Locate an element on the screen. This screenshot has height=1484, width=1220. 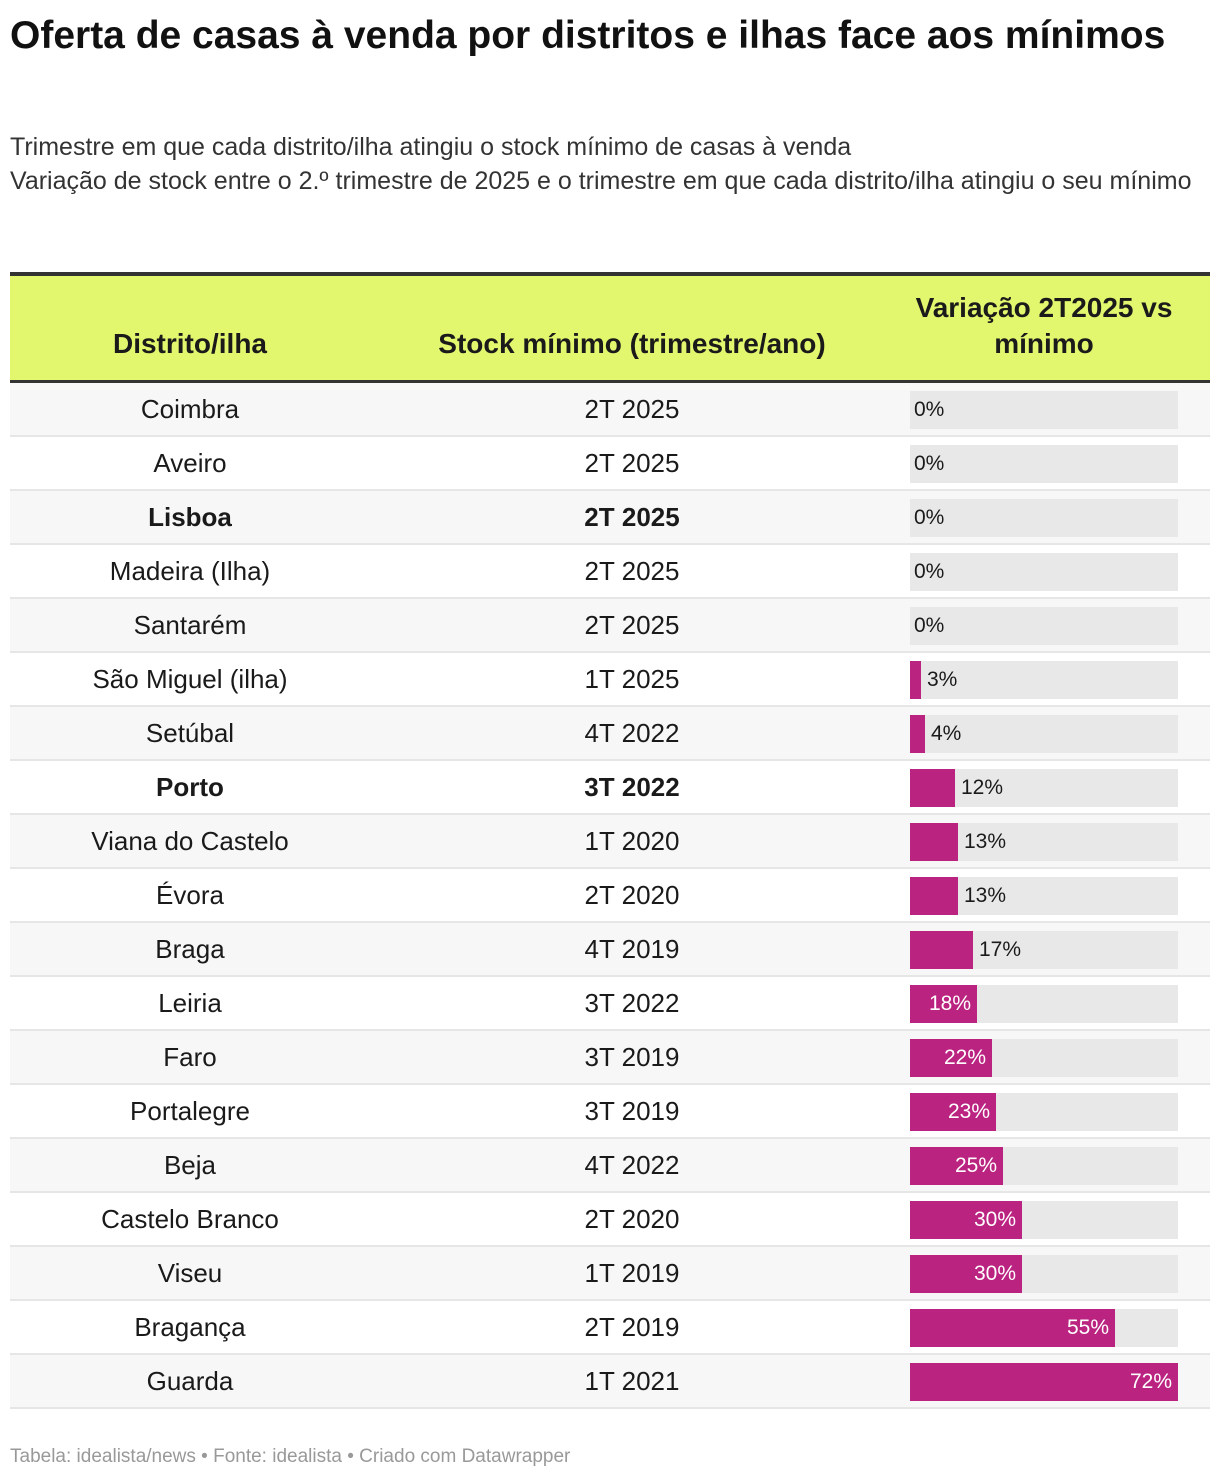
bar-value-label: 55% is located at coordinates (1087, 1327).